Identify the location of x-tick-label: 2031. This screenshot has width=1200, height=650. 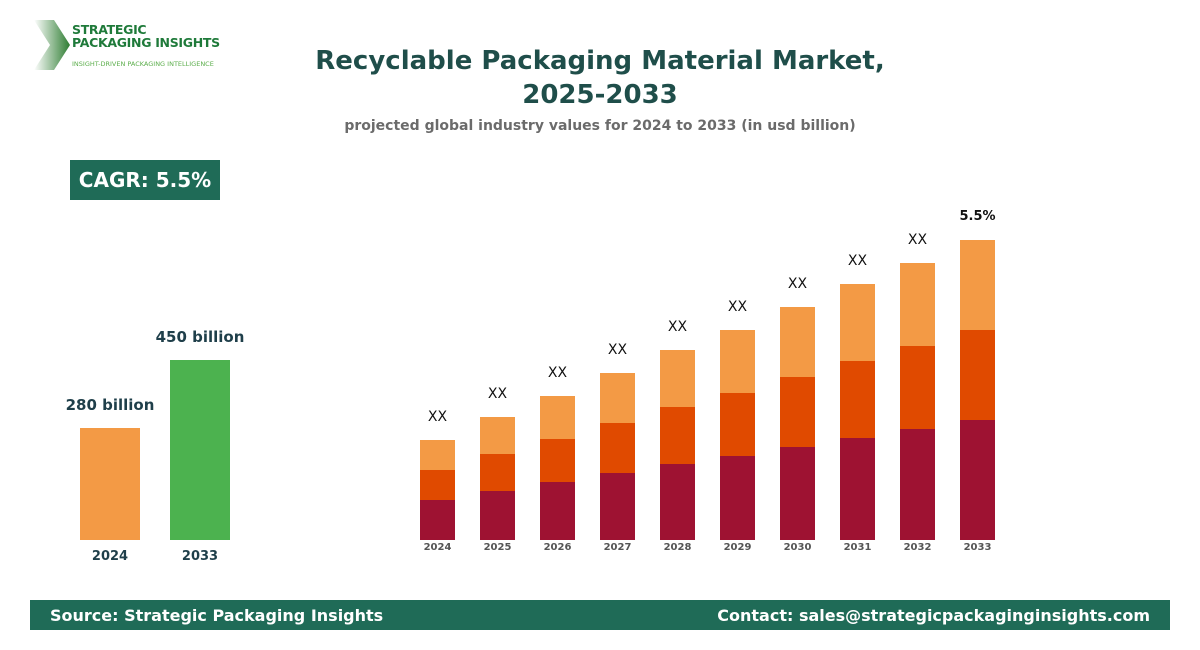
(858, 547).